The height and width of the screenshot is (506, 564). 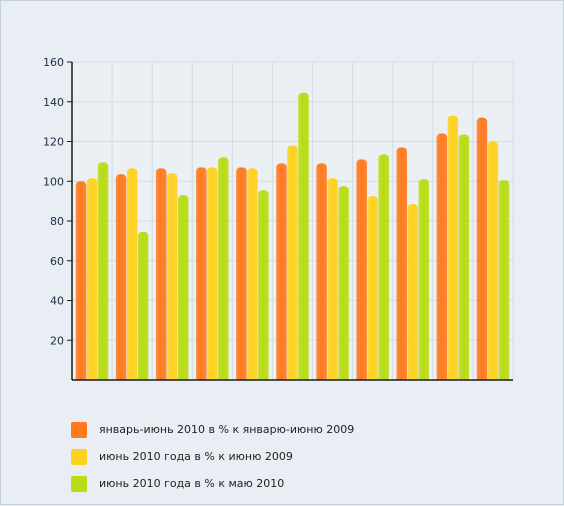 I want to click on legend-item-series-2: июнь 2010 года в % к июню 2009, so click(x=212, y=456).